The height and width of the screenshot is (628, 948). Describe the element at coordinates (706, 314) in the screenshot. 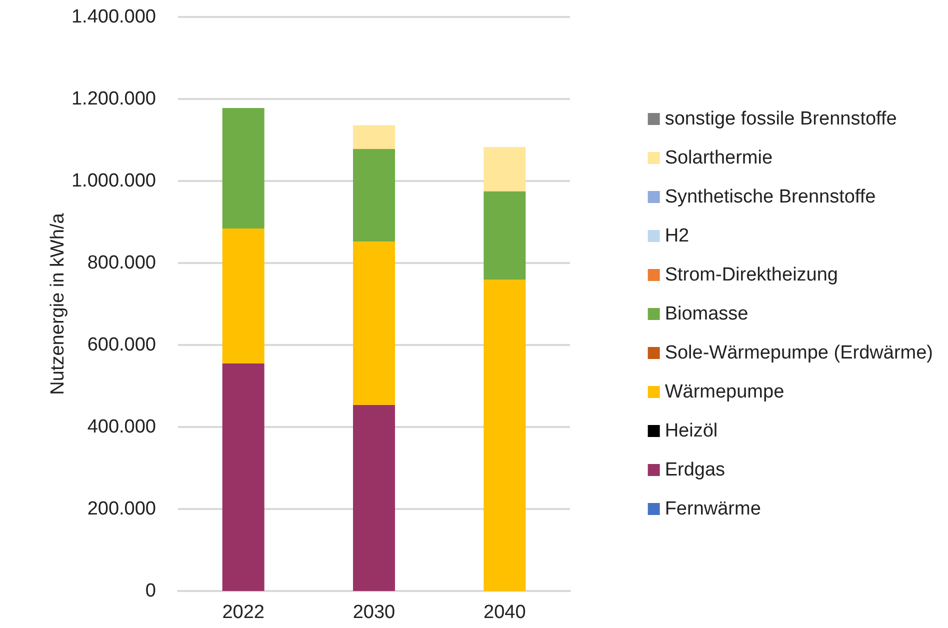

I see `legend-label: Biomasse` at that location.